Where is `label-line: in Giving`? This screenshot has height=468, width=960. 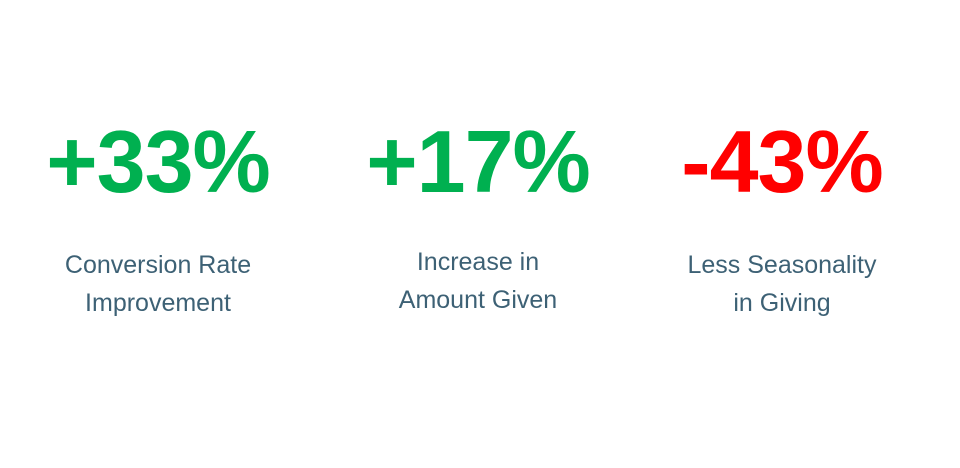
label-line: in Giving is located at coordinates (782, 303).